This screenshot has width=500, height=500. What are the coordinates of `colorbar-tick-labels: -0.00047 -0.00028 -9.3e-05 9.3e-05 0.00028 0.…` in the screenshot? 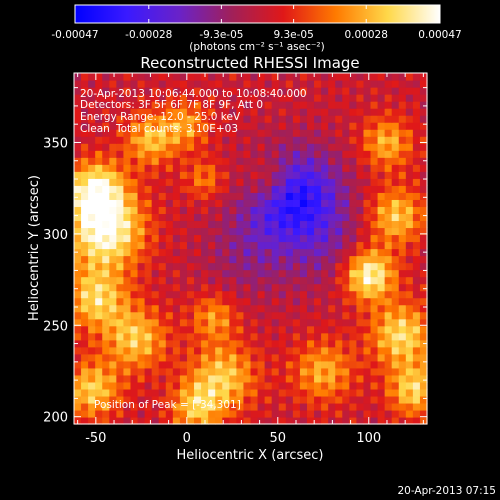 It's located at (256, 35).